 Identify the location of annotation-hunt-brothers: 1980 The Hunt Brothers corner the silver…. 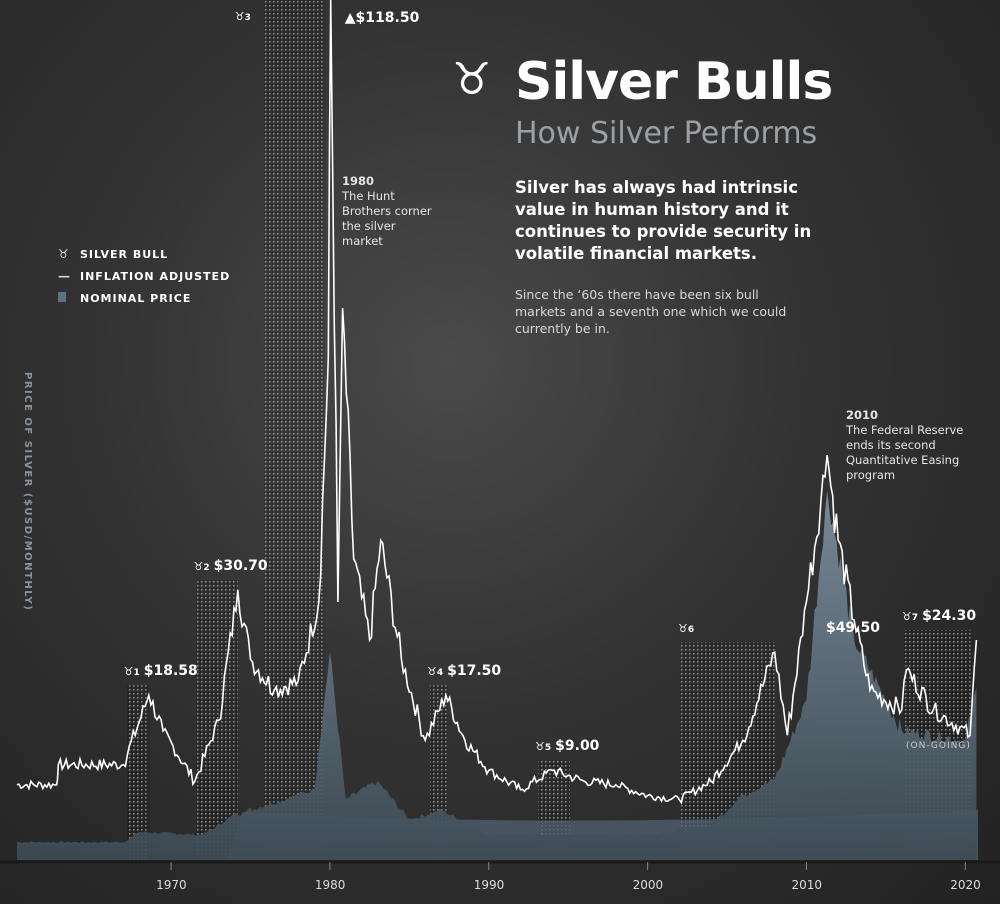
(389, 211).